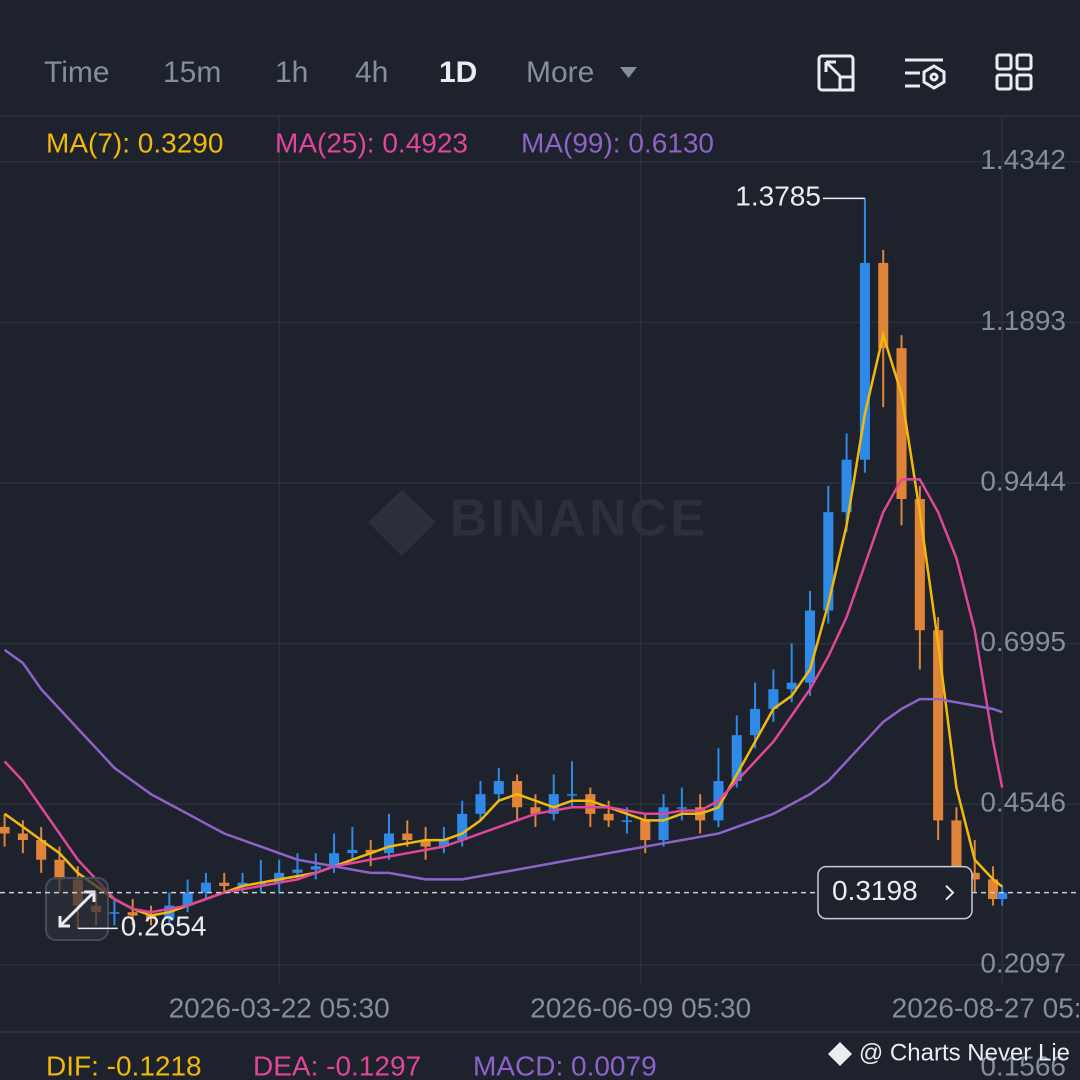  Describe the element at coordinates (964, 1052) in the screenshot. I see `credit: @ Charts Never Lie` at that location.